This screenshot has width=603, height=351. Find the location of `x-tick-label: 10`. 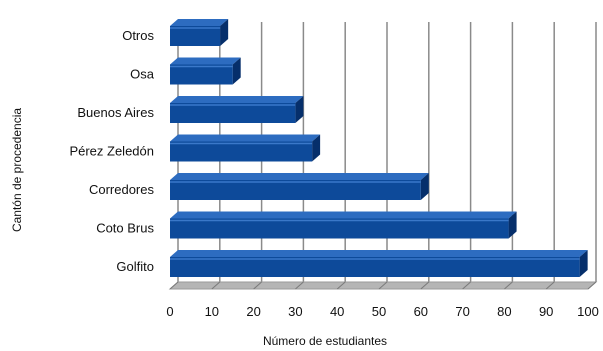

x-tick-label: 10 is located at coordinates (212, 311).